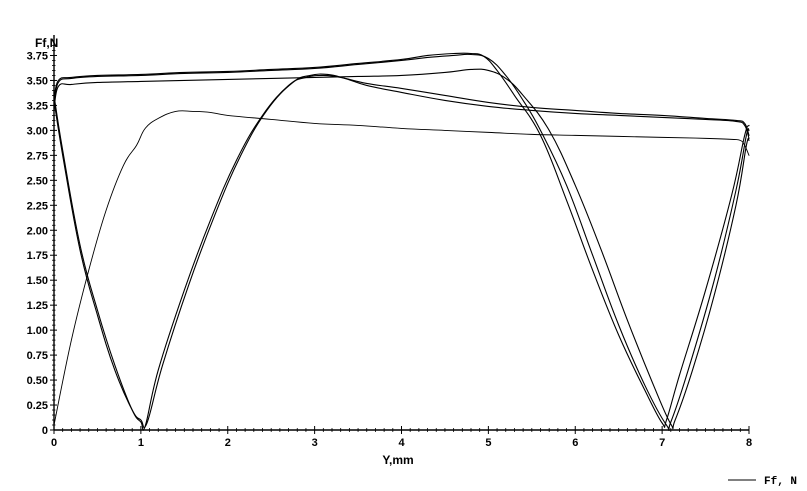 The image size is (807, 491). Describe the element at coordinates (662, 443) in the screenshot. I see `x-tick-label: 7` at that location.